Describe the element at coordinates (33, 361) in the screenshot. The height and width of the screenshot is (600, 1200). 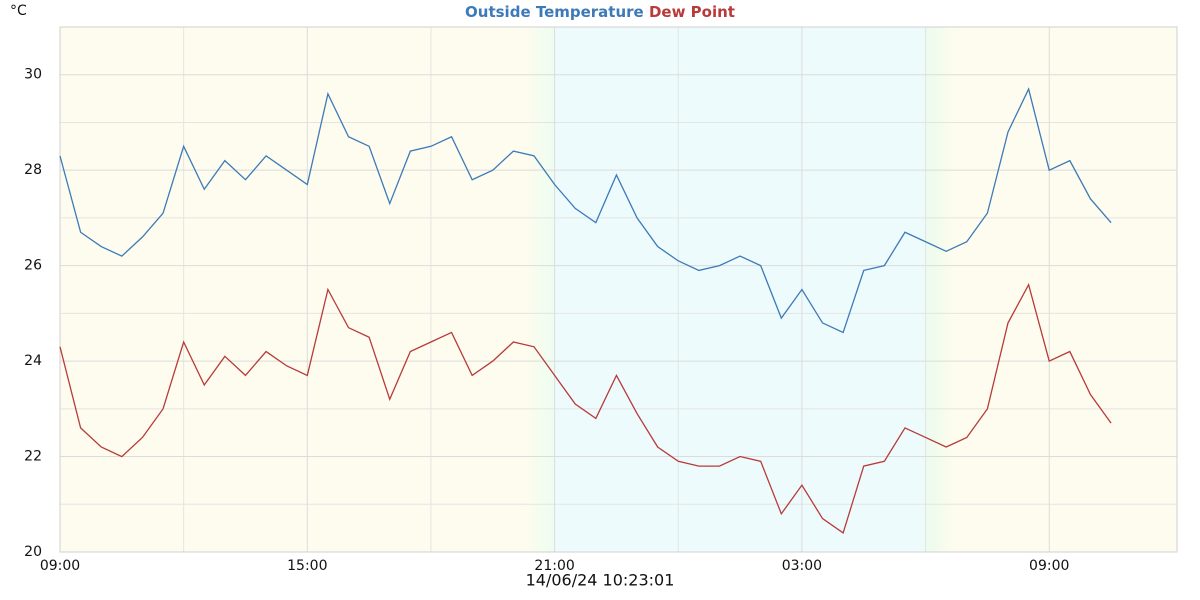
I see `y-tick-label: 24` at that location.